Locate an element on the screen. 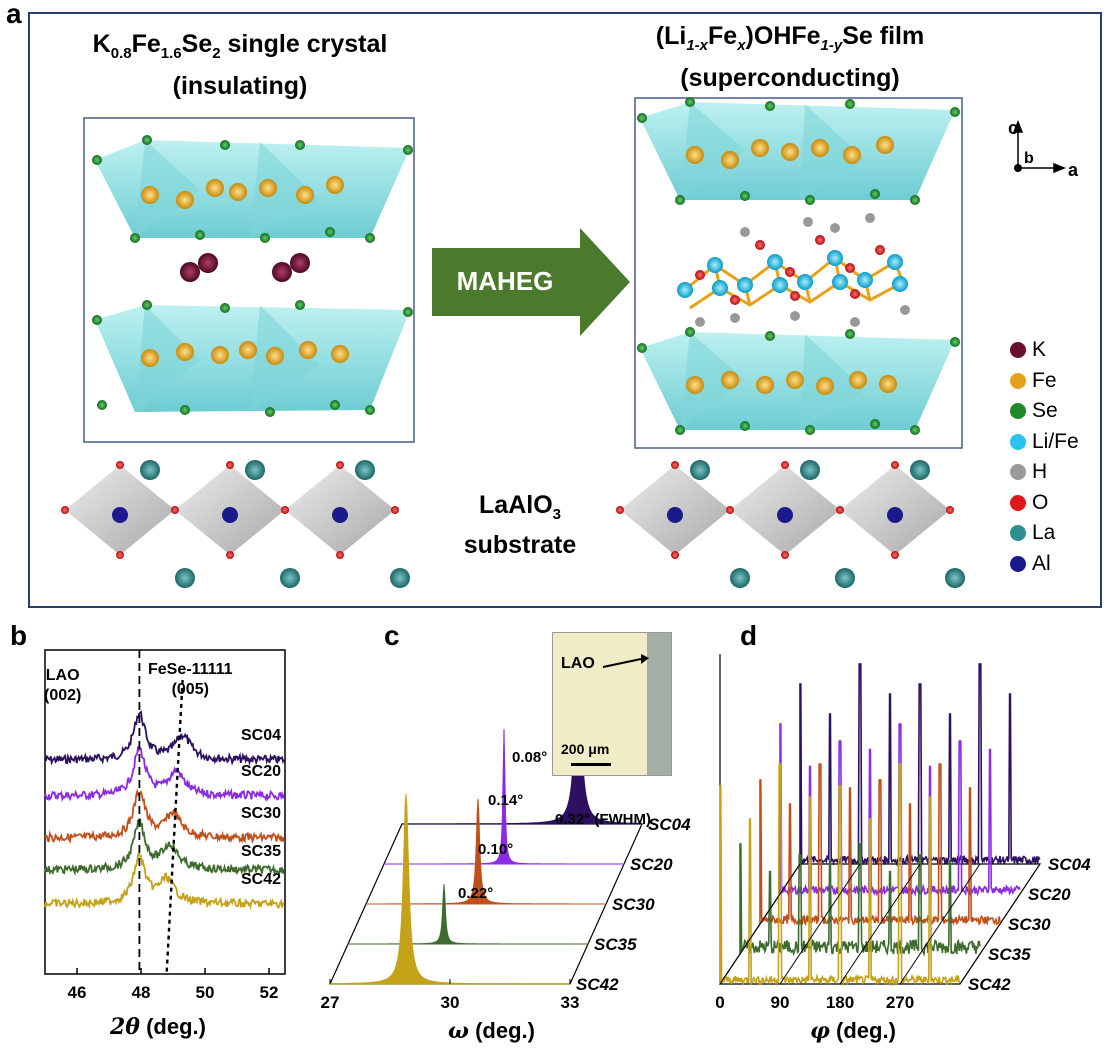 The image size is (1107, 1053). legend-item-k: K is located at coordinates (1028, 350).